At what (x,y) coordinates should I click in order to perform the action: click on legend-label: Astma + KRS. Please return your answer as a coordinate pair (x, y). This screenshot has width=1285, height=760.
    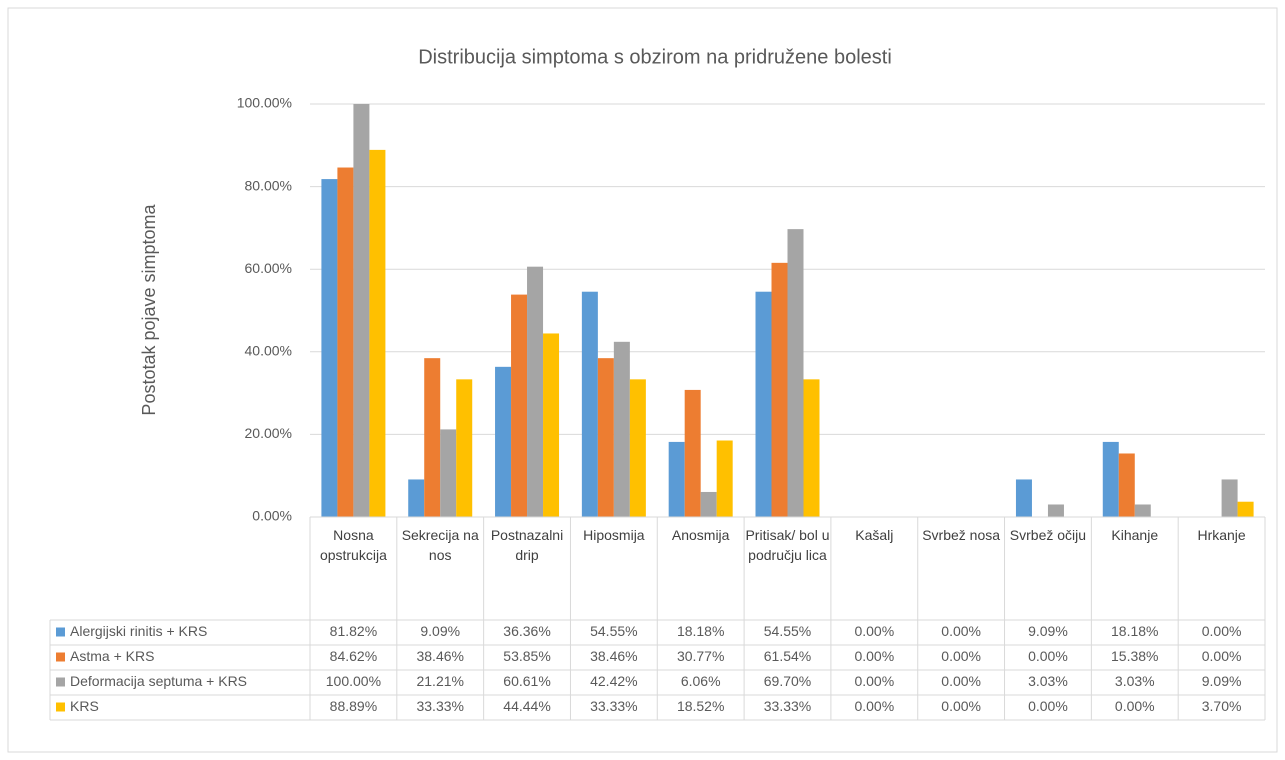
    Looking at the image, I should click on (112, 656).